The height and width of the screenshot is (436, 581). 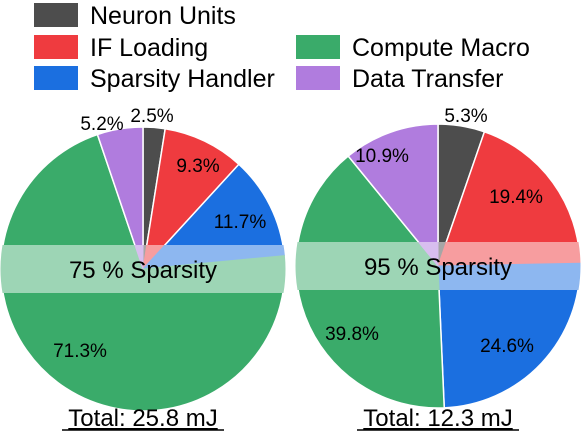 What do you see at coordinates (151, 116) in the screenshot?
I see `pie-label-neuron: 2.5%` at bounding box center [151, 116].